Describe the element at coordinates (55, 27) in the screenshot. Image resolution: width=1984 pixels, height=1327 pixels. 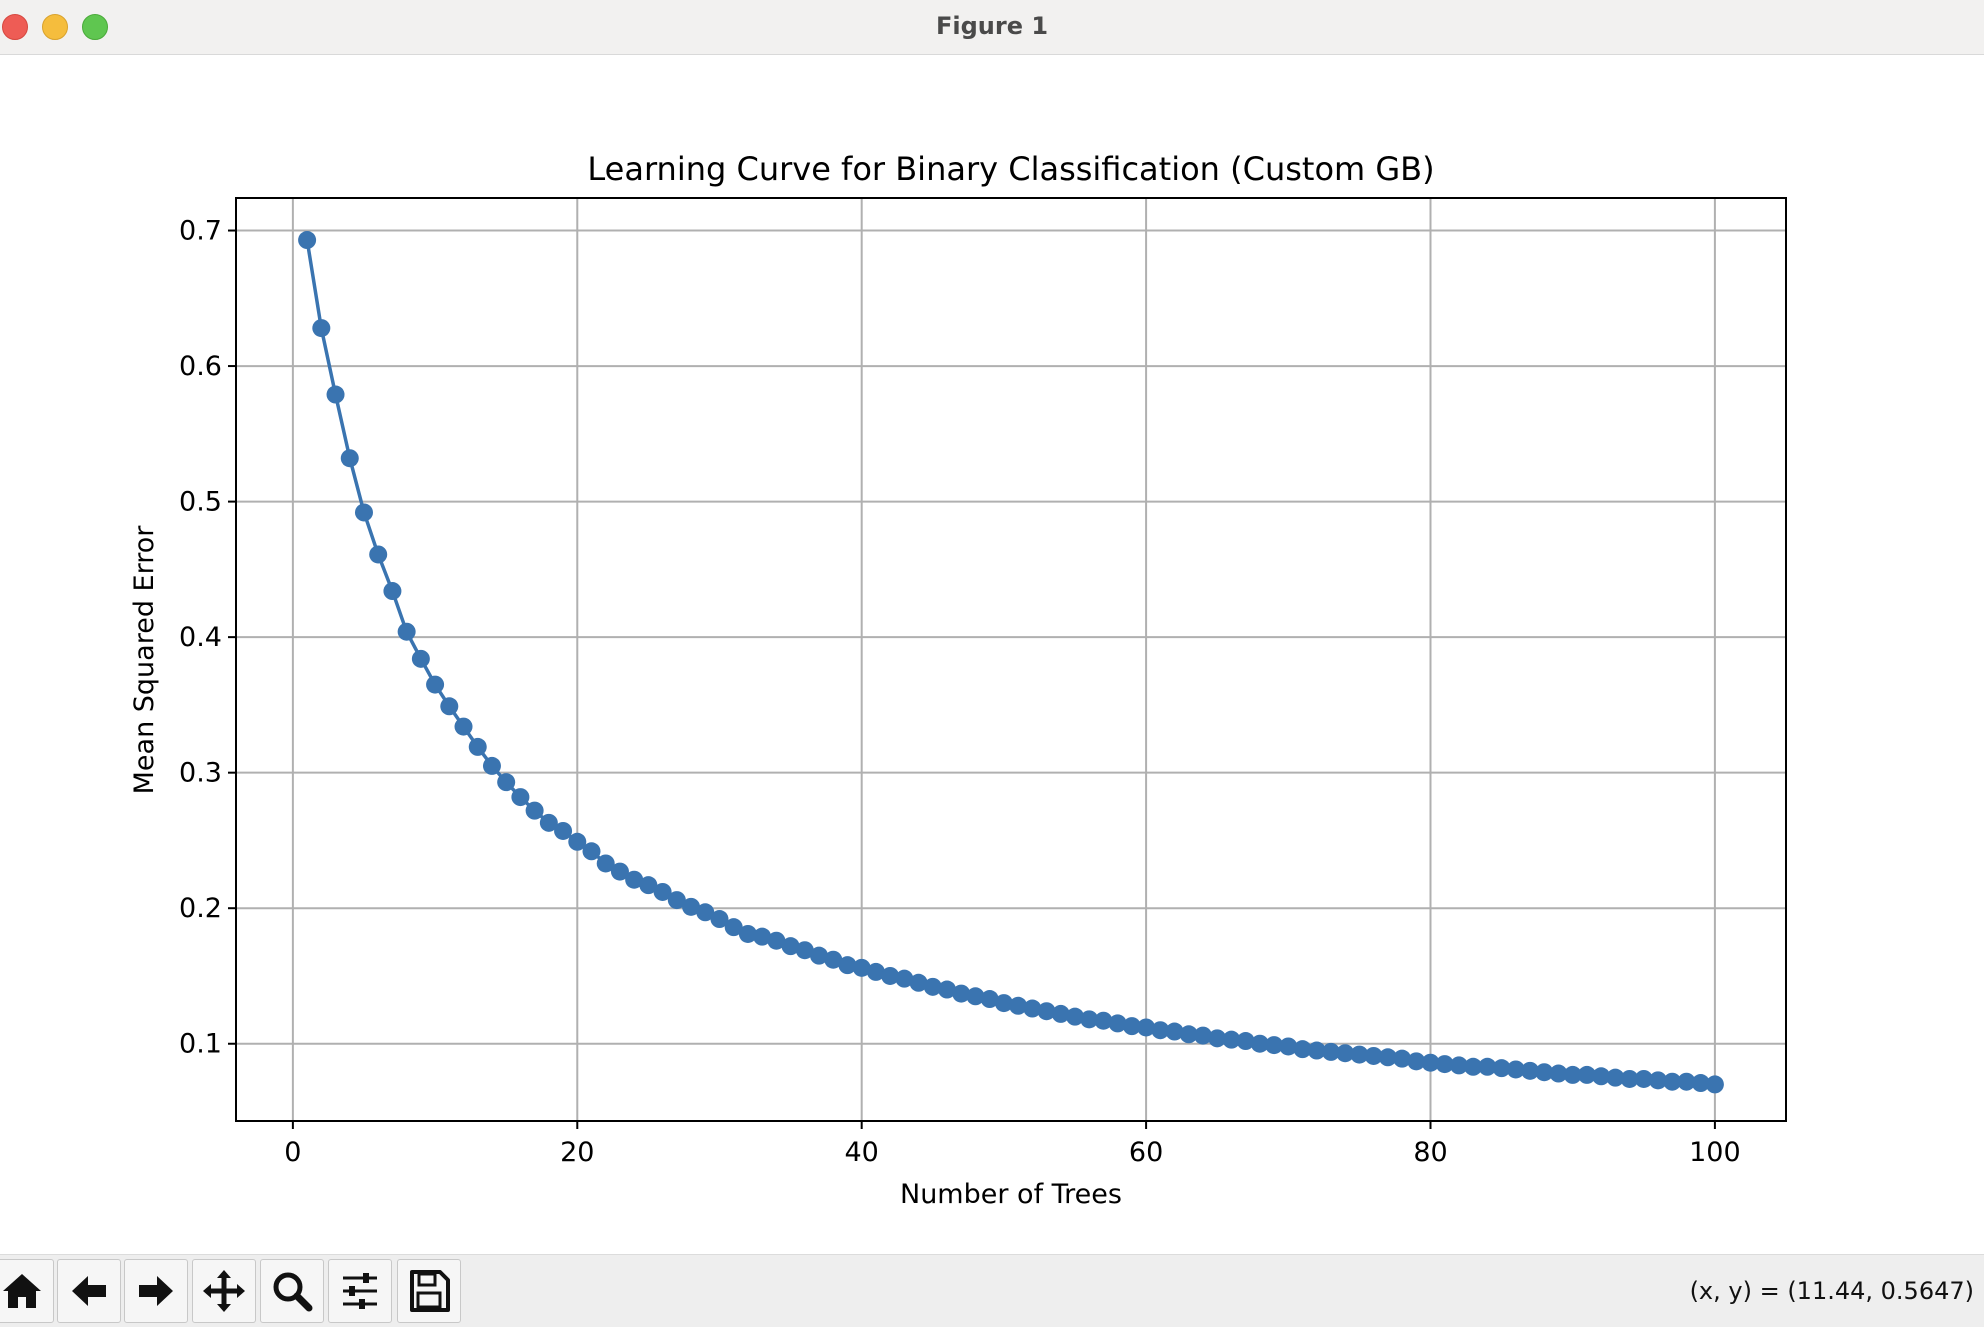
I see `minimize-window-button` at that location.